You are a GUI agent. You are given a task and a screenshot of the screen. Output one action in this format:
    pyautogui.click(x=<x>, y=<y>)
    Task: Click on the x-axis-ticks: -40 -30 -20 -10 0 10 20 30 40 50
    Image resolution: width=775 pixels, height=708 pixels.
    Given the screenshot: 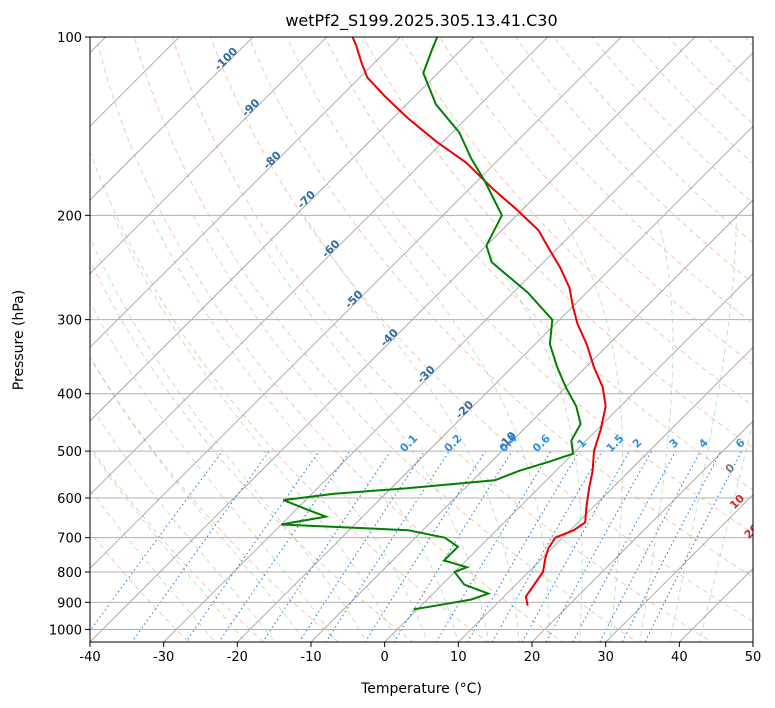 What is the action you would take?
    pyautogui.click(x=420, y=653)
    